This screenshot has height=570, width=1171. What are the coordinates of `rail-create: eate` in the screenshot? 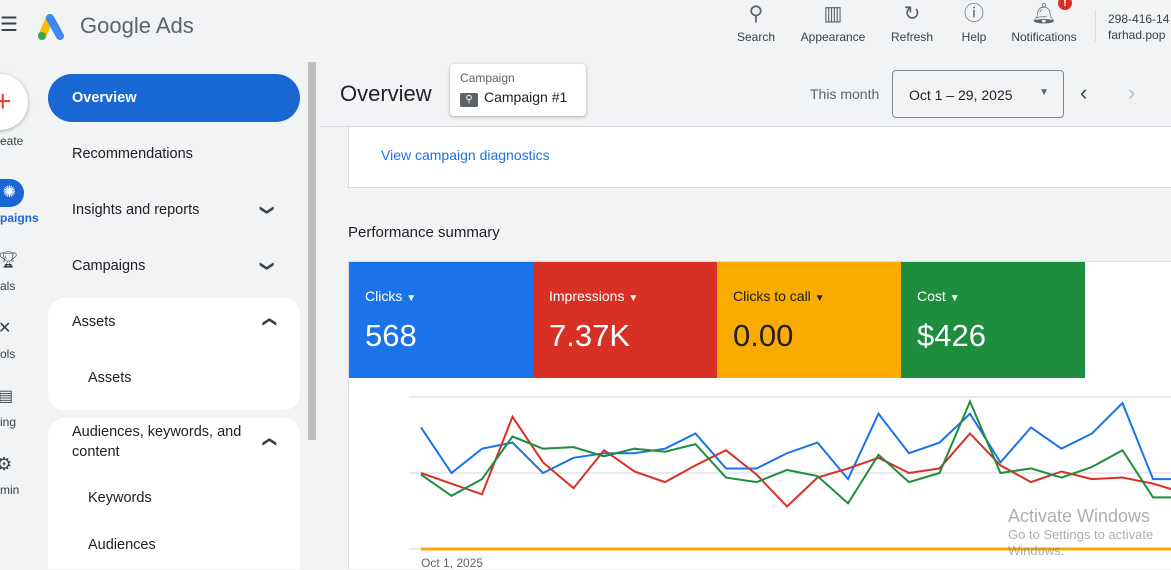 It's located at (12, 141).